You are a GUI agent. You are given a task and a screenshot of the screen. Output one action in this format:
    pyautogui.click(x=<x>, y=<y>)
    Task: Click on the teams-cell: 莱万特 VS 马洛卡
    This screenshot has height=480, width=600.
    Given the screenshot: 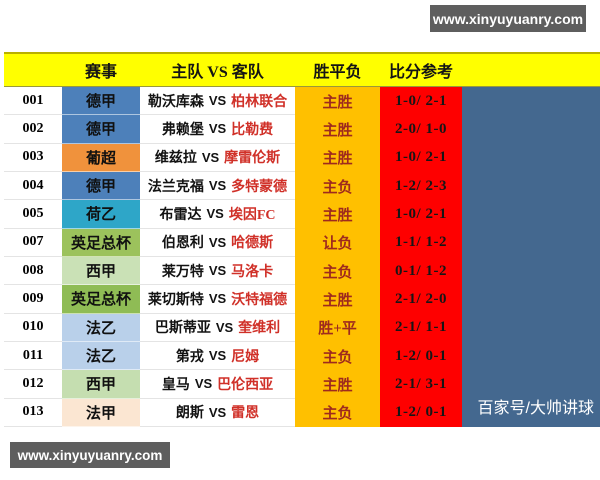 What is the action you would take?
    pyautogui.click(x=217, y=271)
    